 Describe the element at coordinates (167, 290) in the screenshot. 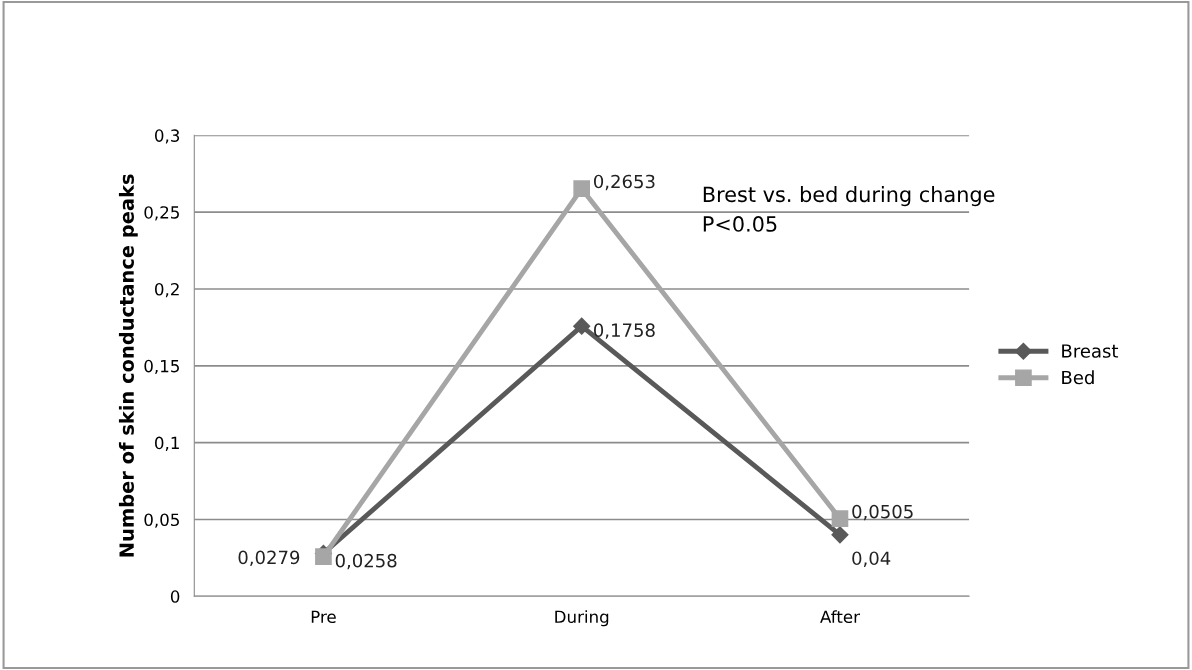

I see `y-tick-label: 0,2` at that location.